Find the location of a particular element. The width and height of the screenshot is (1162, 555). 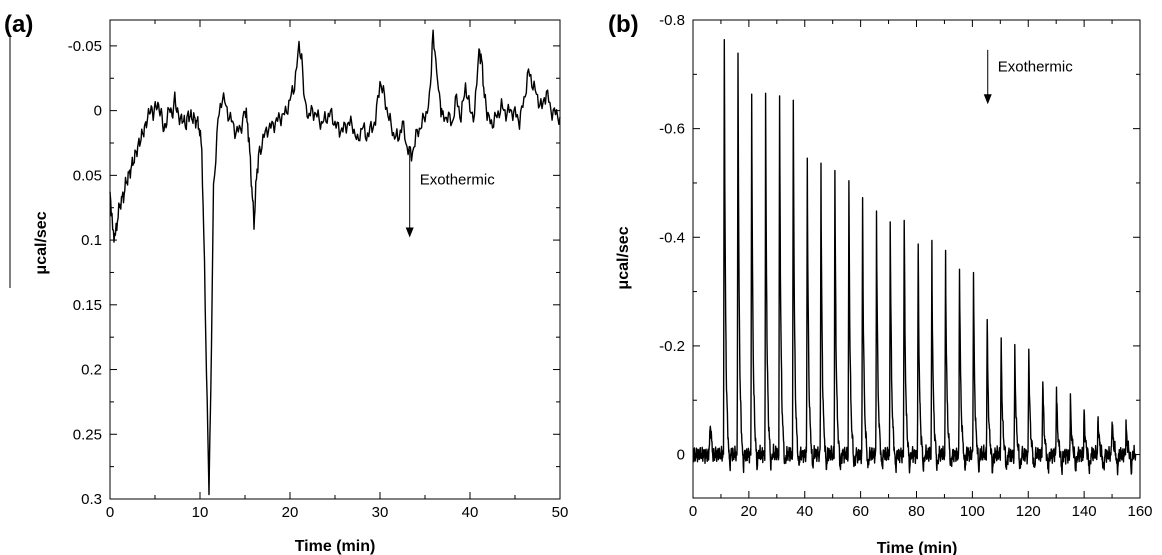

panel-a-x-axis-title: Time (min) is located at coordinates (335, 546).